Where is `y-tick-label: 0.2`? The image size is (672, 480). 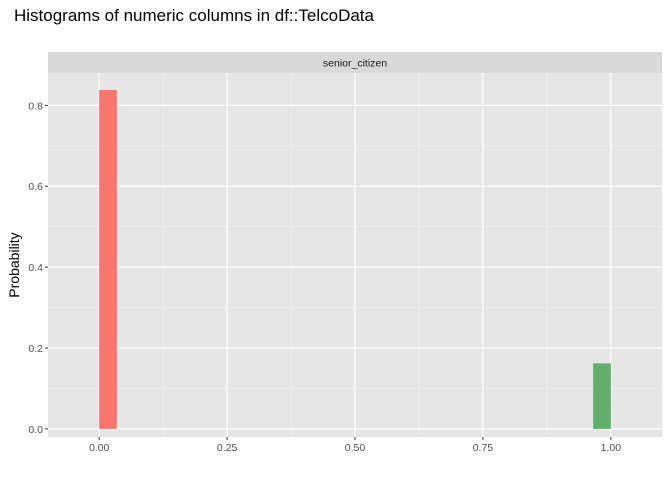 y-tick-label: 0.2 is located at coordinates (35, 349).